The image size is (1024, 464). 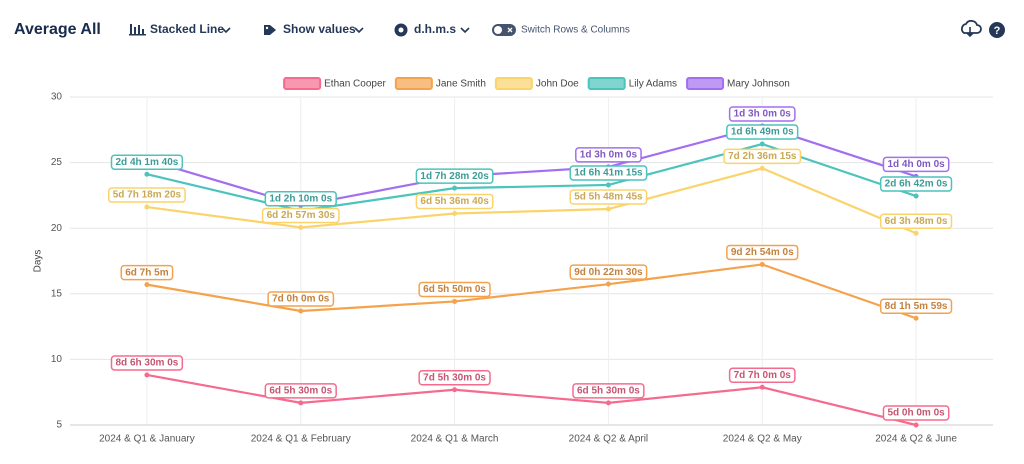 I want to click on value-label: 6d 5h 36m 40s, so click(x=454, y=201).